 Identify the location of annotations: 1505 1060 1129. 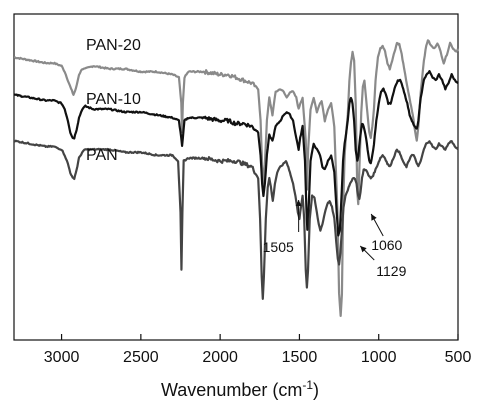
(335, 239).